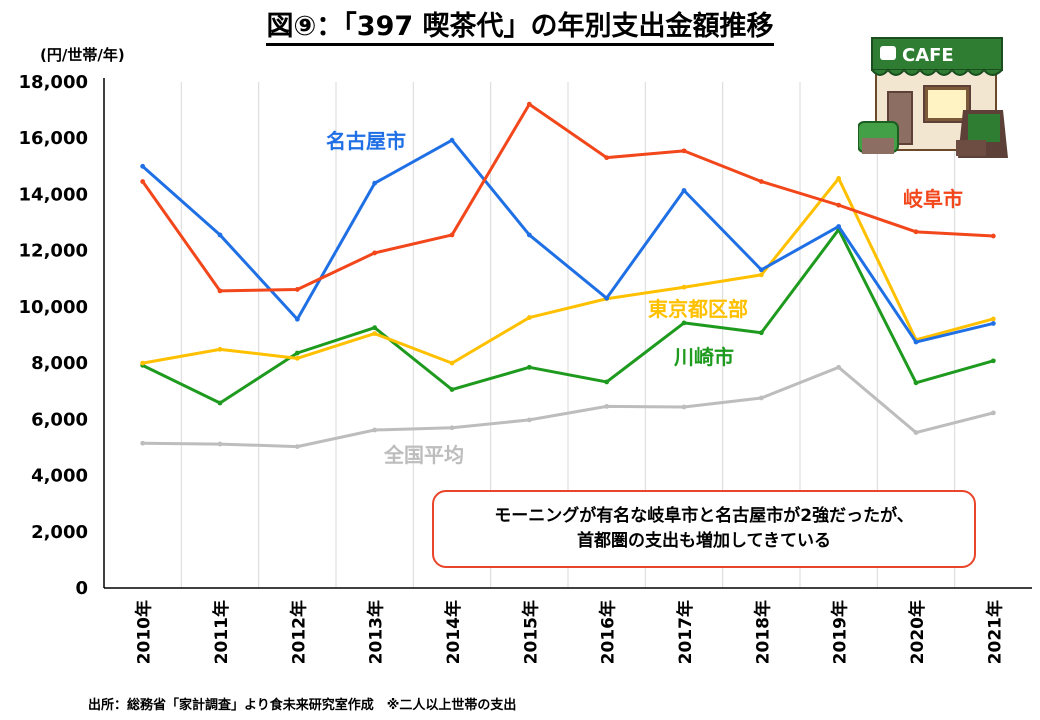 Image resolution: width=1040 pixels, height=720 pixels. Describe the element at coordinates (376, 632) in the screenshot. I see `x-tick-label: 2013年` at that location.